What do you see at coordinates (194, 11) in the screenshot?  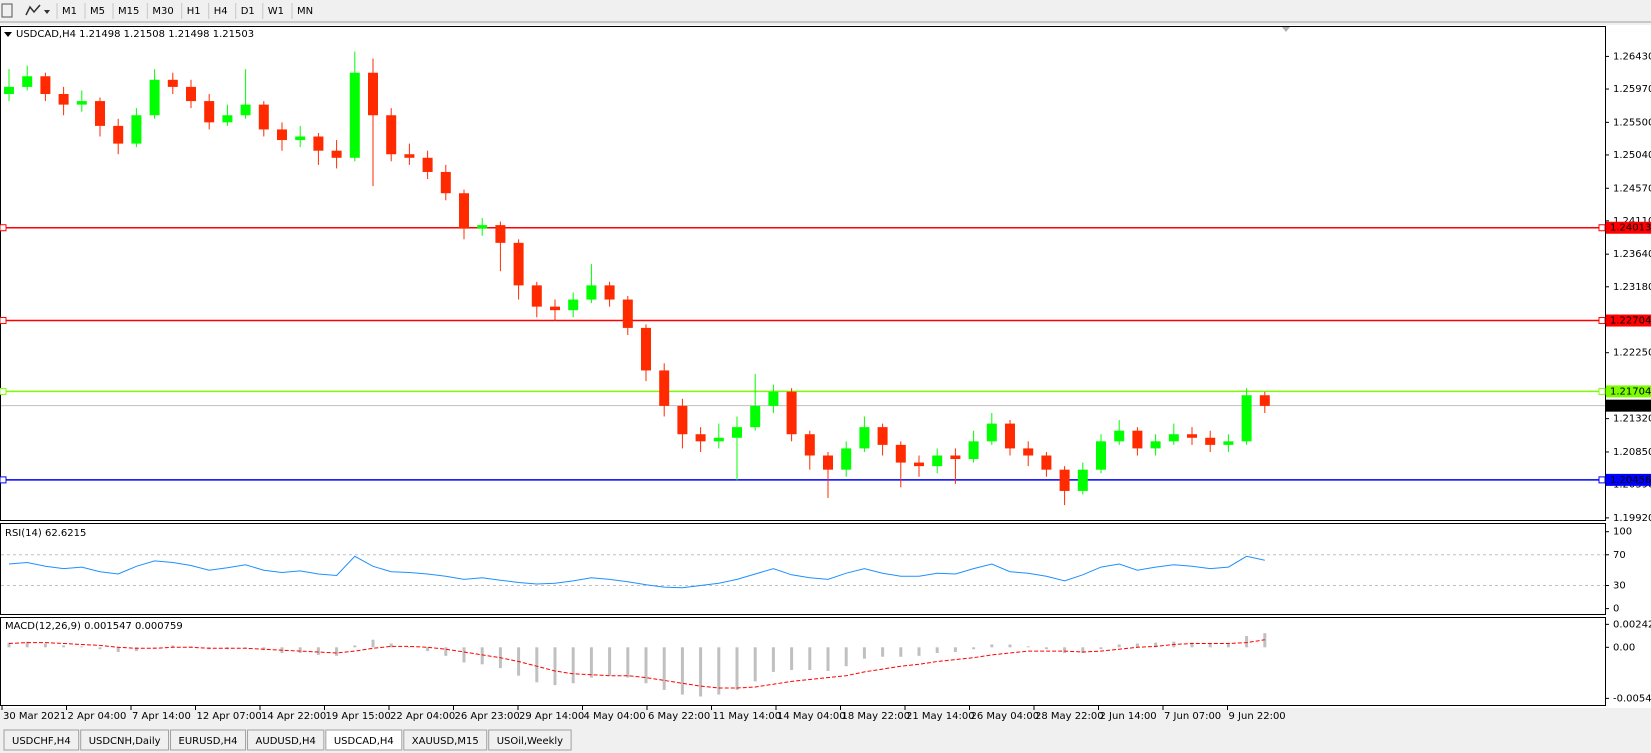 I see `timeframe-button: H1` at bounding box center [194, 11].